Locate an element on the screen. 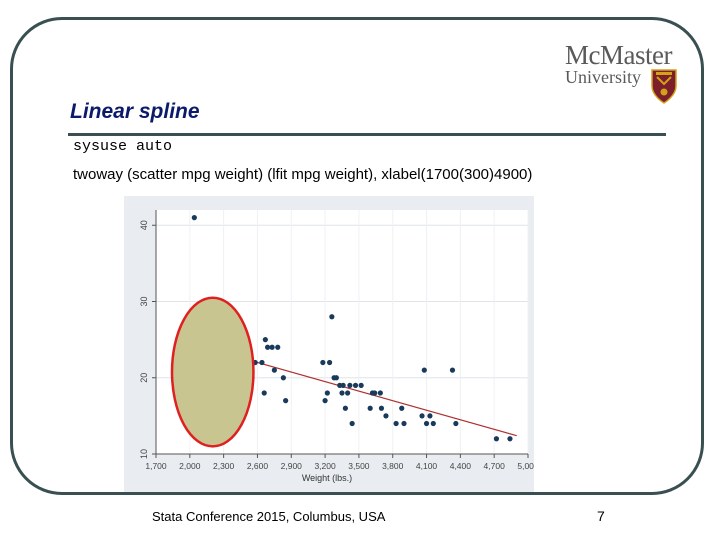 Image resolution: width=720 pixels, height=540 pixels. slide-title: Linear spline is located at coordinates (135, 111).